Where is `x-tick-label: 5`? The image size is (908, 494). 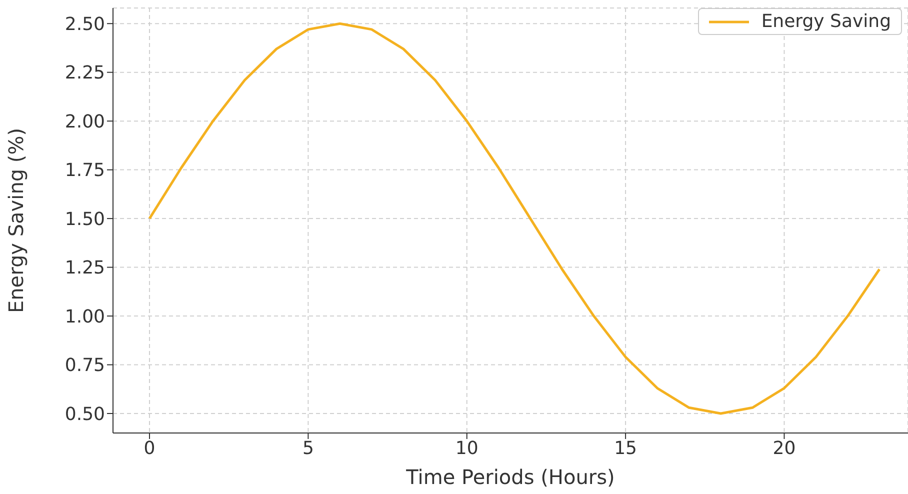
x-tick-label: 5 is located at coordinates (308, 448).